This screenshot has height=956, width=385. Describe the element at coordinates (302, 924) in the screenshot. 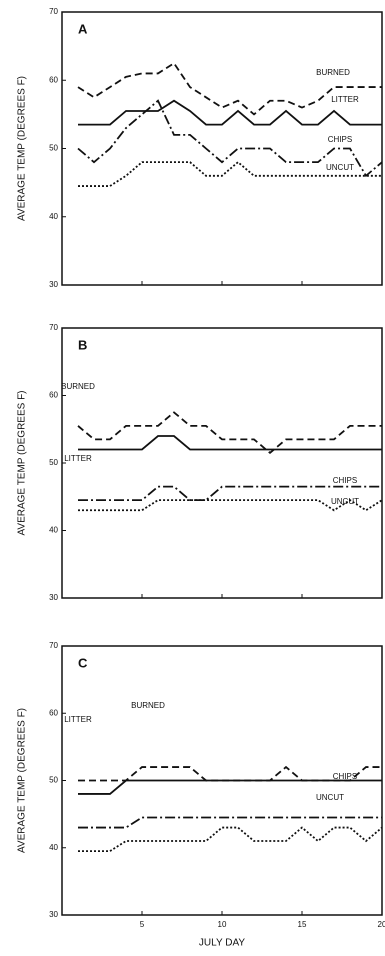

I see `x-tick-label: 15` at that location.